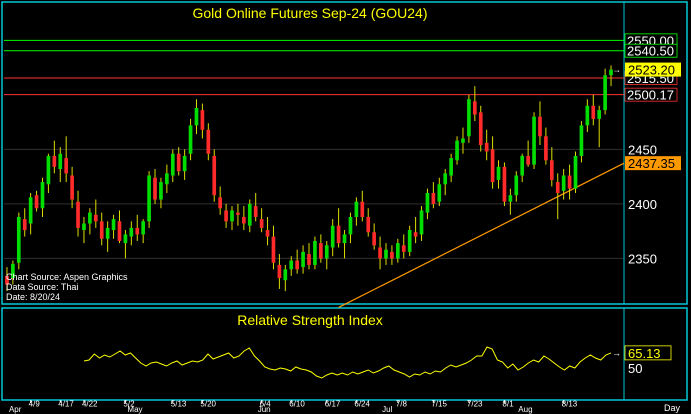 This screenshot has height=414, width=691. I want to click on x-tick-label: 6/10, so click(297, 404).